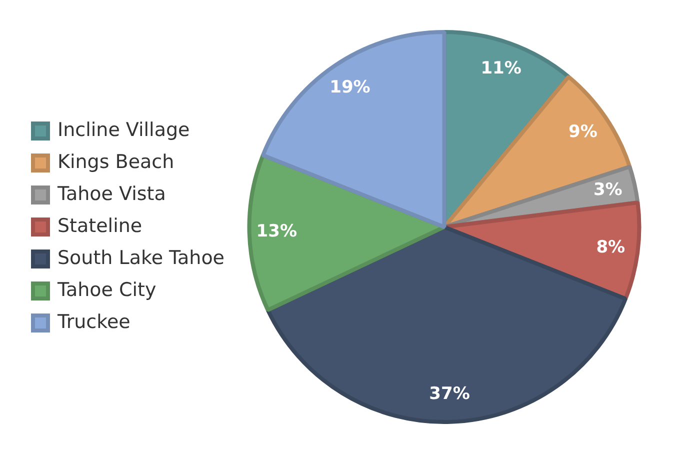 Image resolution: width=674 pixels, height=454 pixels. Describe the element at coordinates (111, 193) in the screenshot. I see `legend-label: Tahoe Vista` at that location.